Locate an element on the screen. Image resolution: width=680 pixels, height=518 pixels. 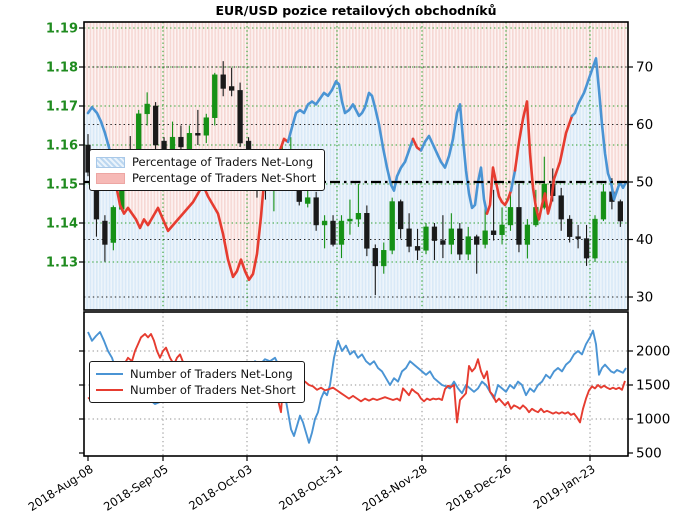
price-tick-label: 1.19 is located at coordinates (62, 29).